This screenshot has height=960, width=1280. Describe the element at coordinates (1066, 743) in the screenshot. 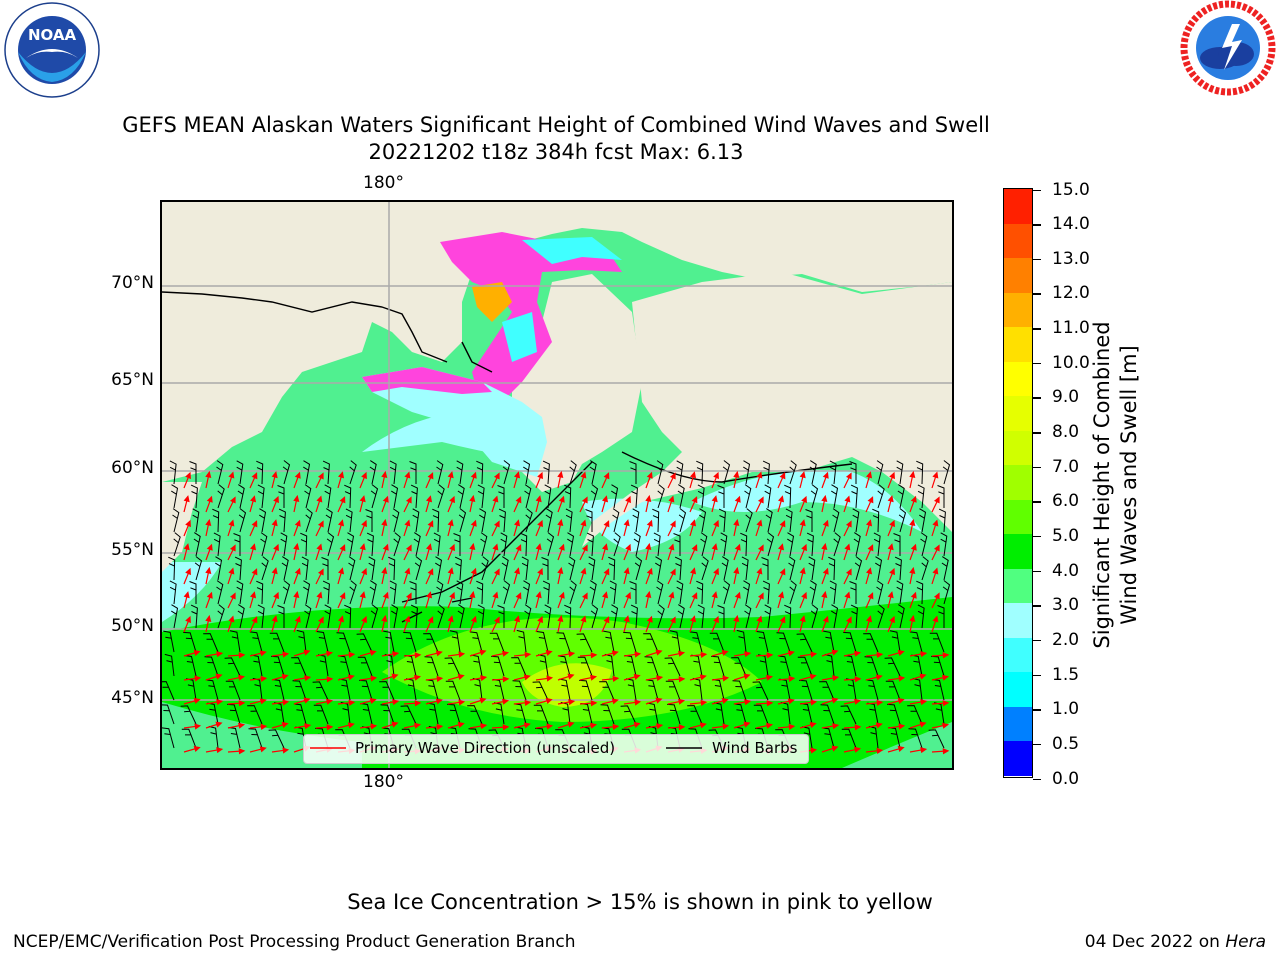

I see `colorbar-tick-label: 0.5` at that location.